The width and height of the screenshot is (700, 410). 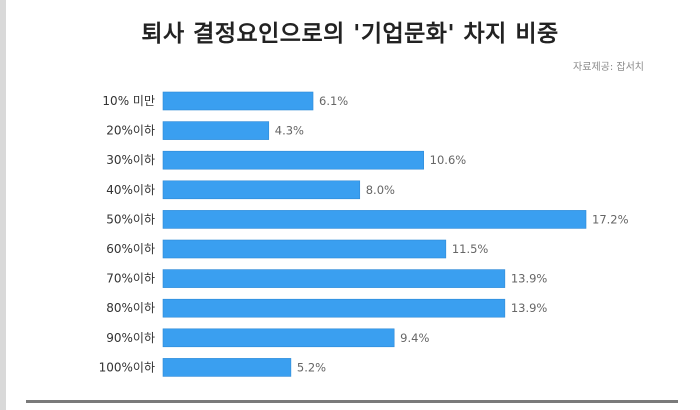 I want to click on category-label: 10% 미만, so click(x=128, y=101).